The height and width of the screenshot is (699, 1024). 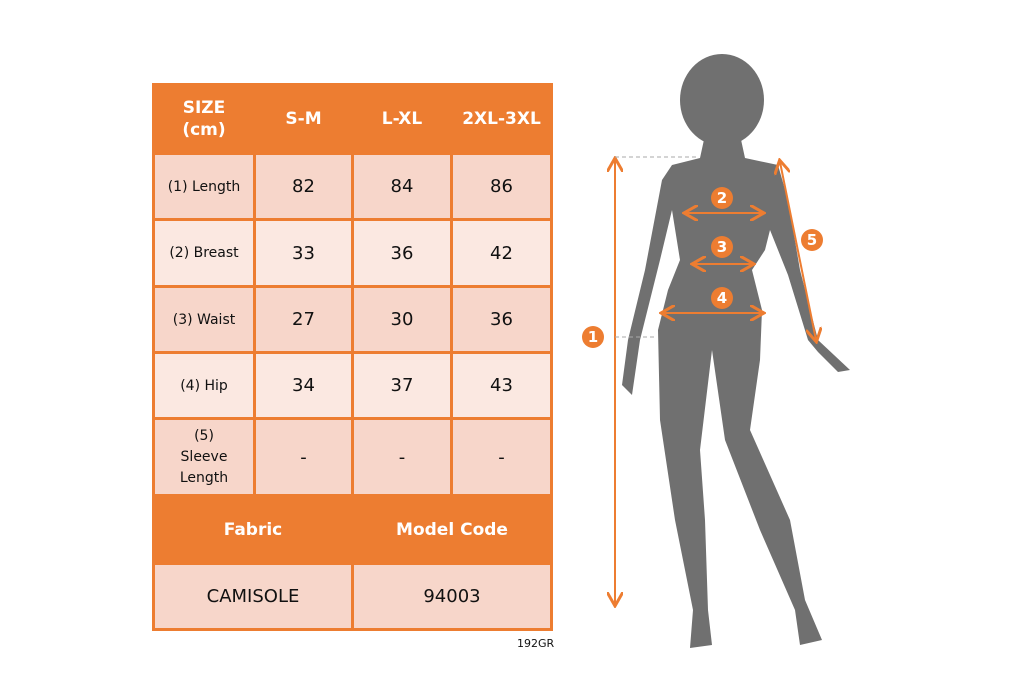 What do you see at coordinates (204, 457) in the screenshot?
I see `row-label: (5) Sleeve Length` at bounding box center [204, 457].